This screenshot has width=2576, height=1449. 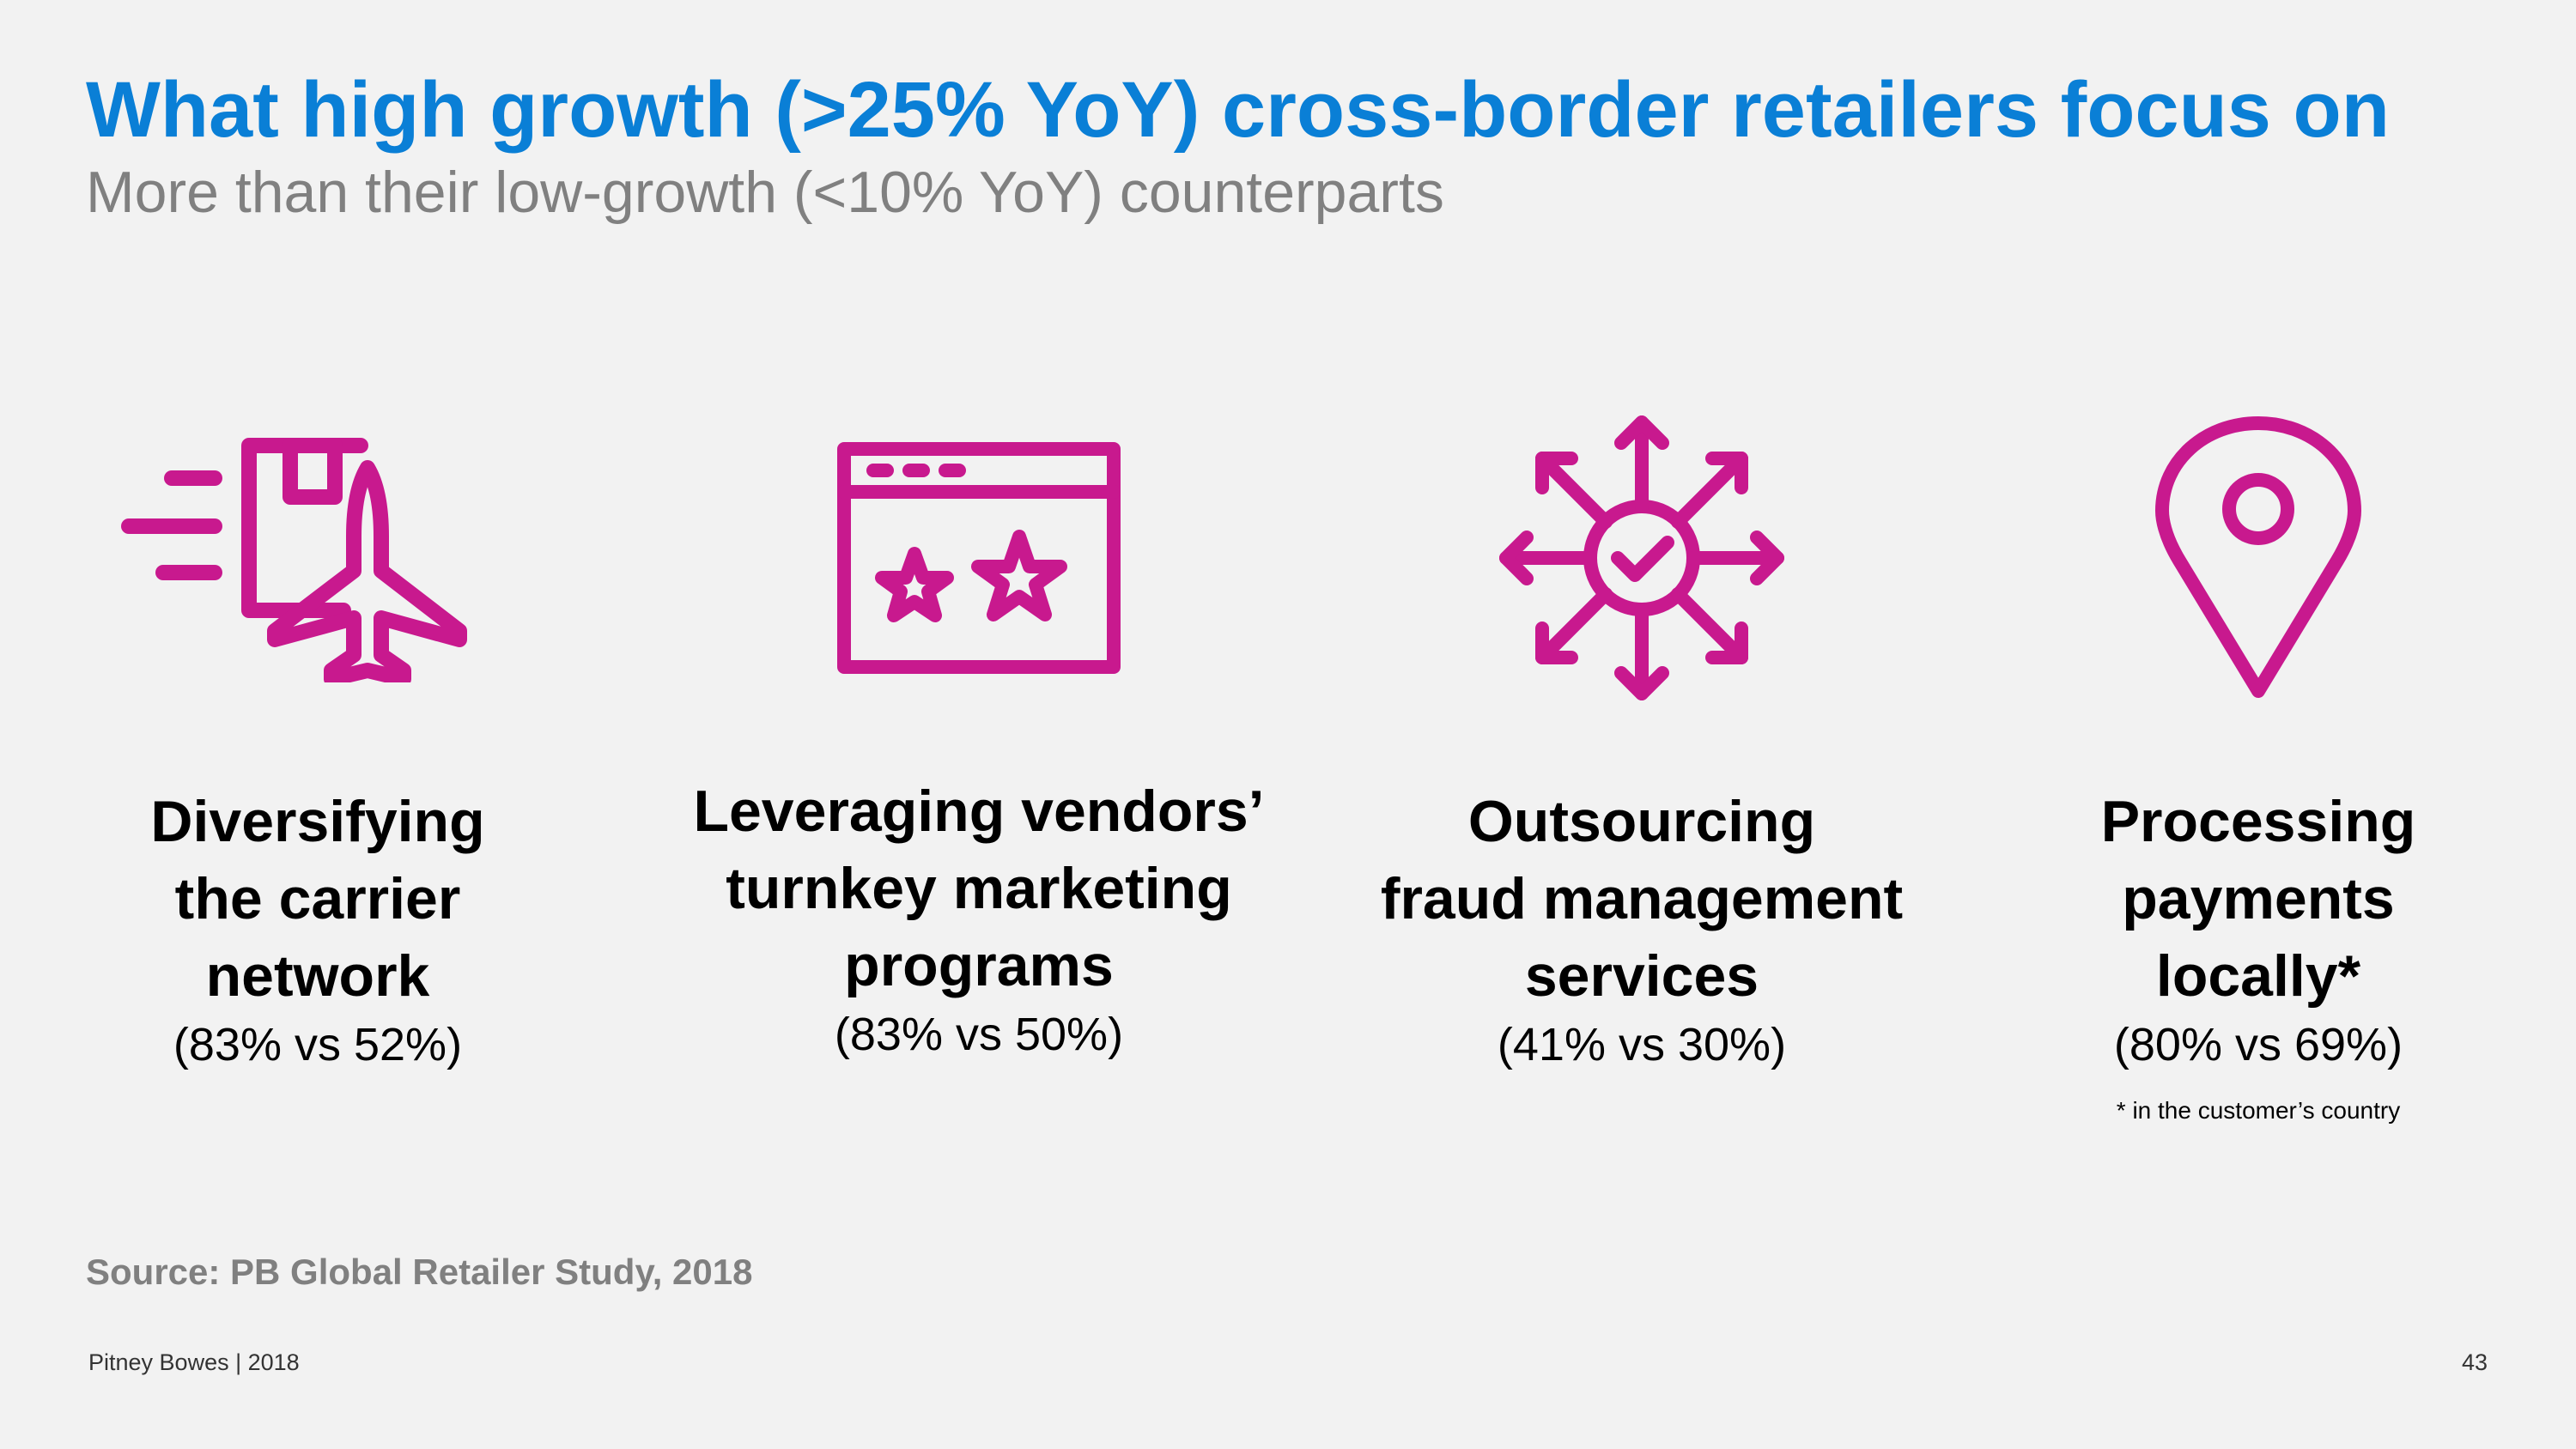 What do you see at coordinates (294, 560) in the screenshot?
I see `package-airplane-icon` at bounding box center [294, 560].